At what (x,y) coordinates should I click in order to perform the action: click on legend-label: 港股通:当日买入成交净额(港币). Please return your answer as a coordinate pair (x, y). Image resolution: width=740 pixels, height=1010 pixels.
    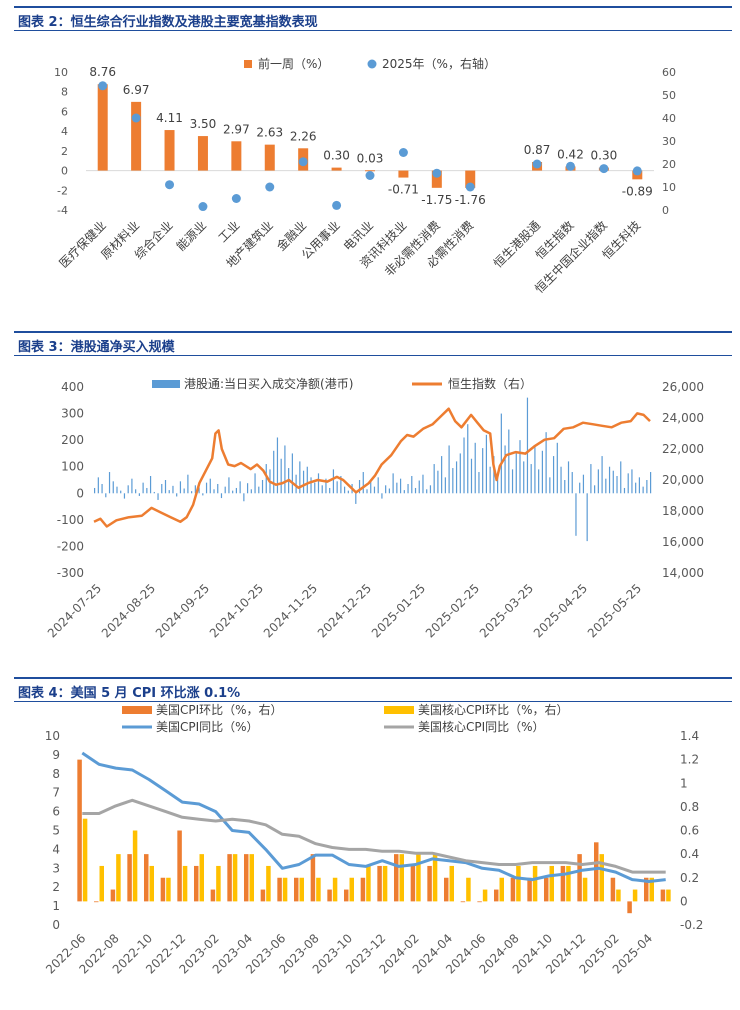
    Looking at the image, I should click on (268, 383).